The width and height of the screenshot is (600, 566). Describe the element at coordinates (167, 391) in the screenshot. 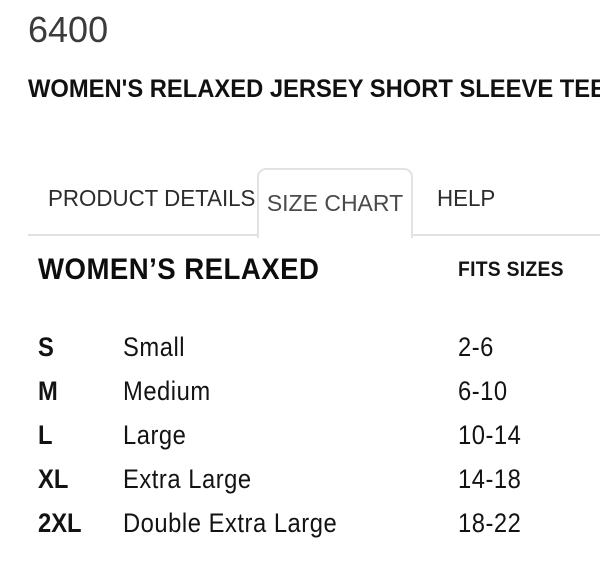

I see `cell-size-name: Medium` at that location.